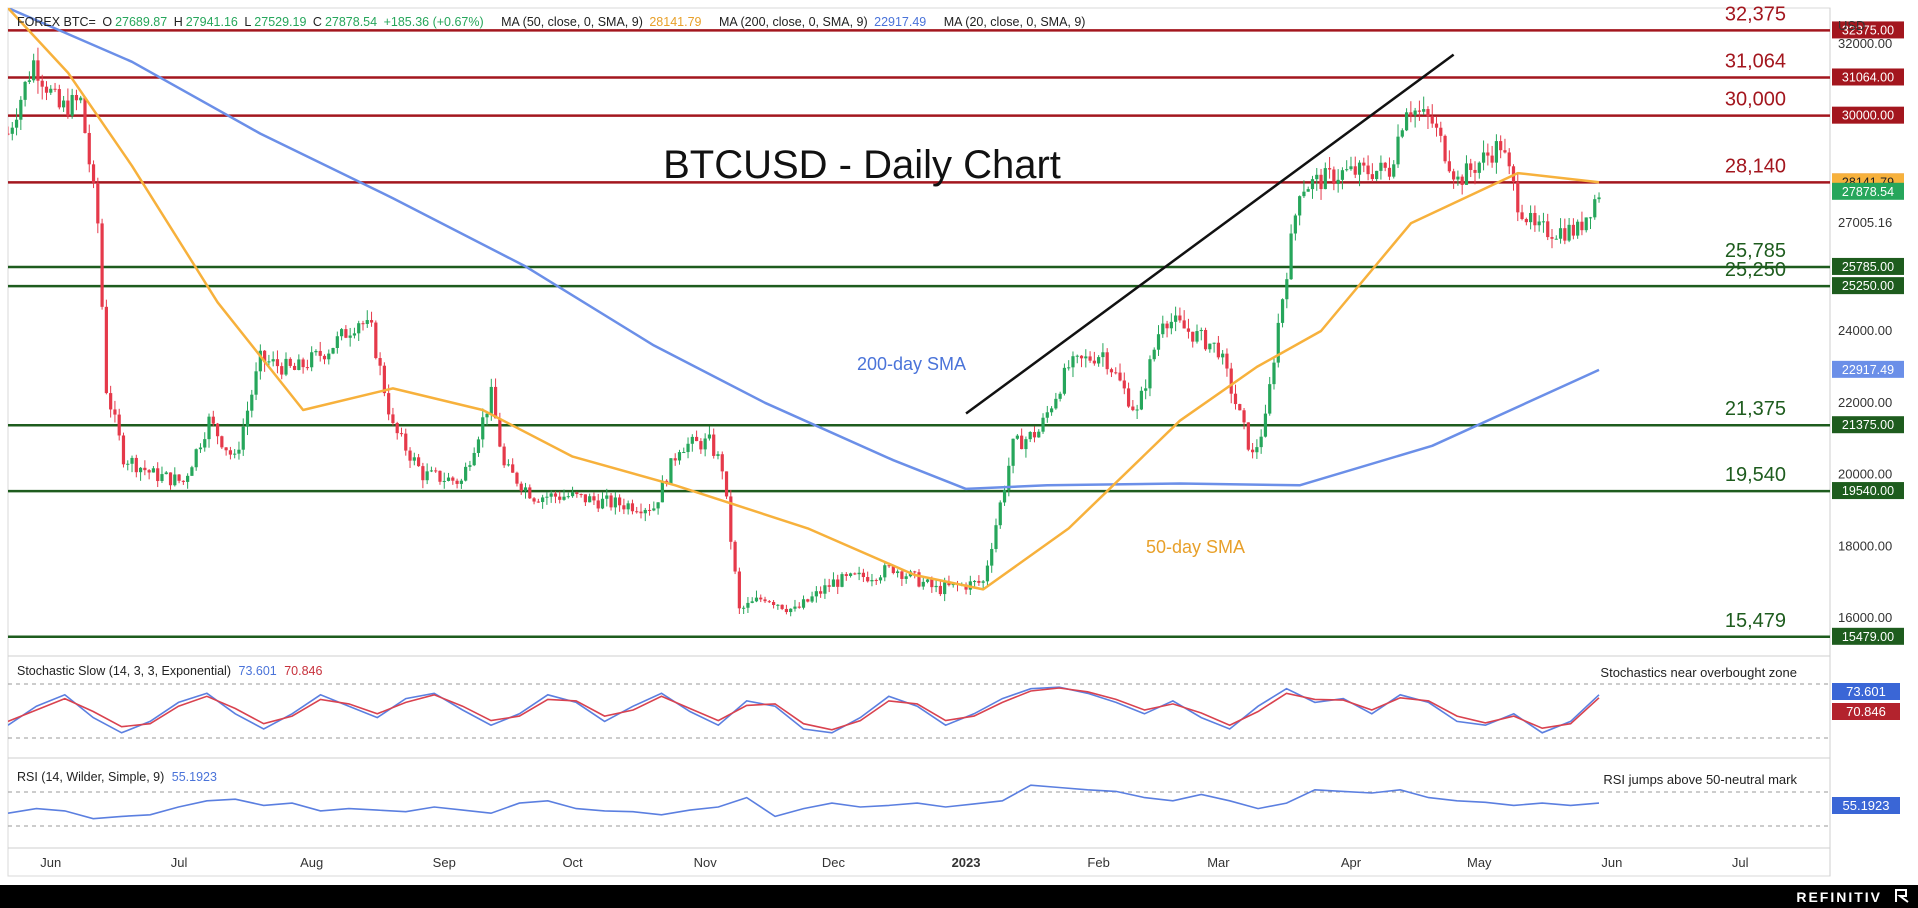 The width and height of the screenshot is (1918, 908). Describe the element at coordinates (1755, 475) in the screenshot. I see `level-label: 19,540` at that location.